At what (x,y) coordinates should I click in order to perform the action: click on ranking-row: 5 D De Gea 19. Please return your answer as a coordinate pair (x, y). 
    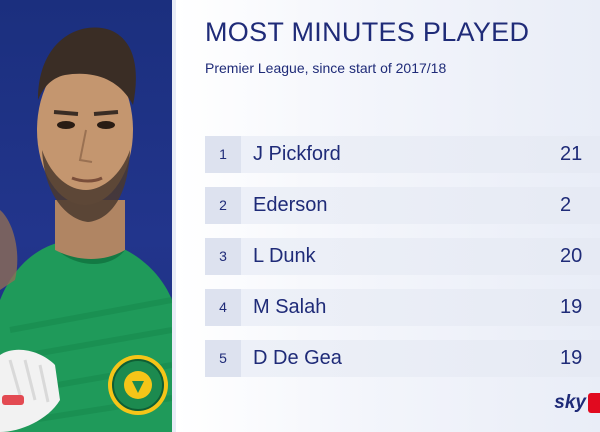
    Looking at the image, I should click on (402, 358).